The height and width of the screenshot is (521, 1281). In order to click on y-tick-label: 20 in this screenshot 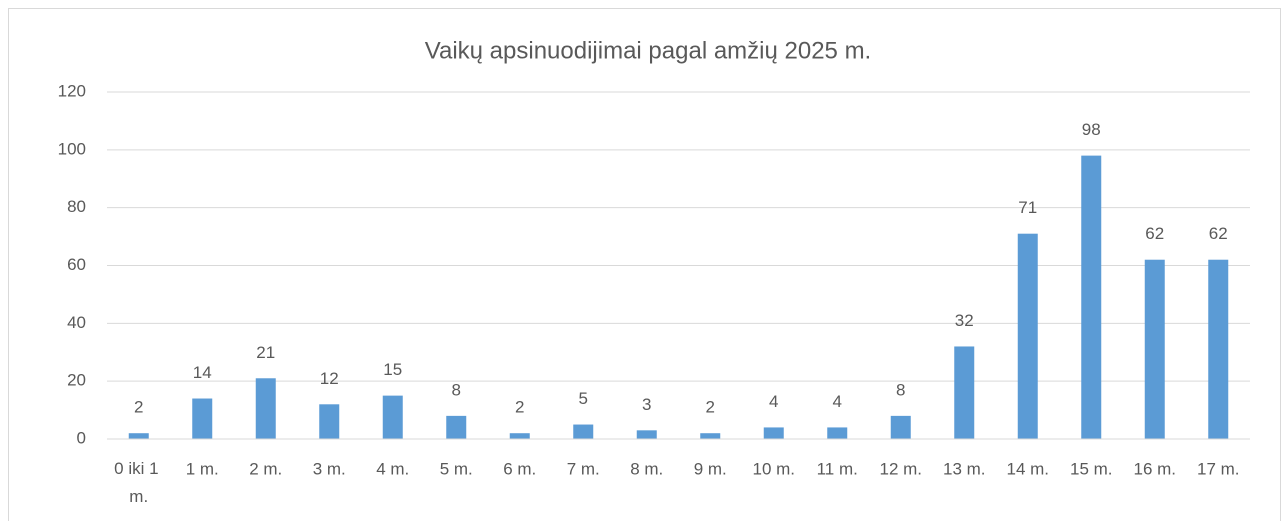, I will do `click(76, 380)`.